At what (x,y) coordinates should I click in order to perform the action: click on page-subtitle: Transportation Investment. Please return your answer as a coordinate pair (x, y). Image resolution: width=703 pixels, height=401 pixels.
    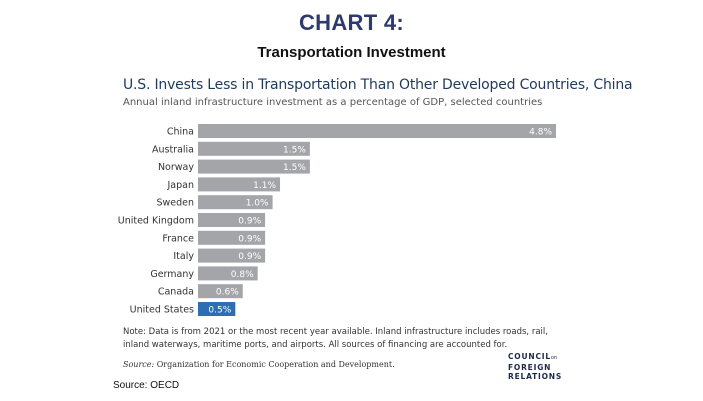
    Looking at the image, I should click on (351, 52).